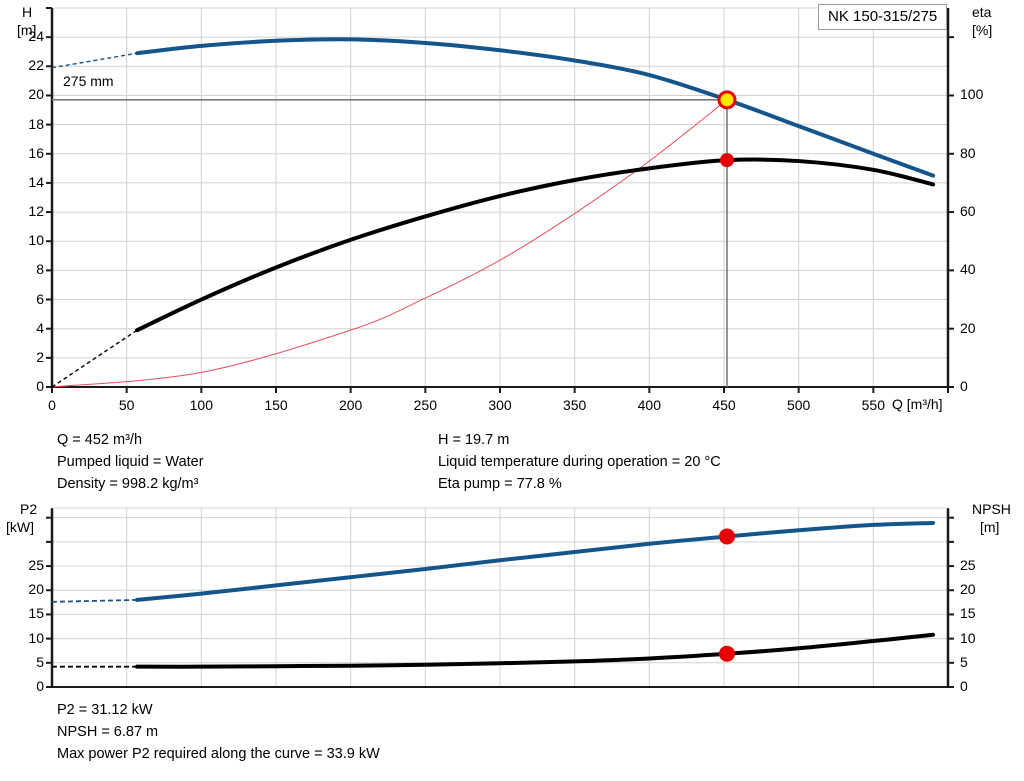 The image size is (1024, 781). What do you see at coordinates (276, 405) in the screenshot?
I see `tick-label-q-150: 150` at bounding box center [276, 405].